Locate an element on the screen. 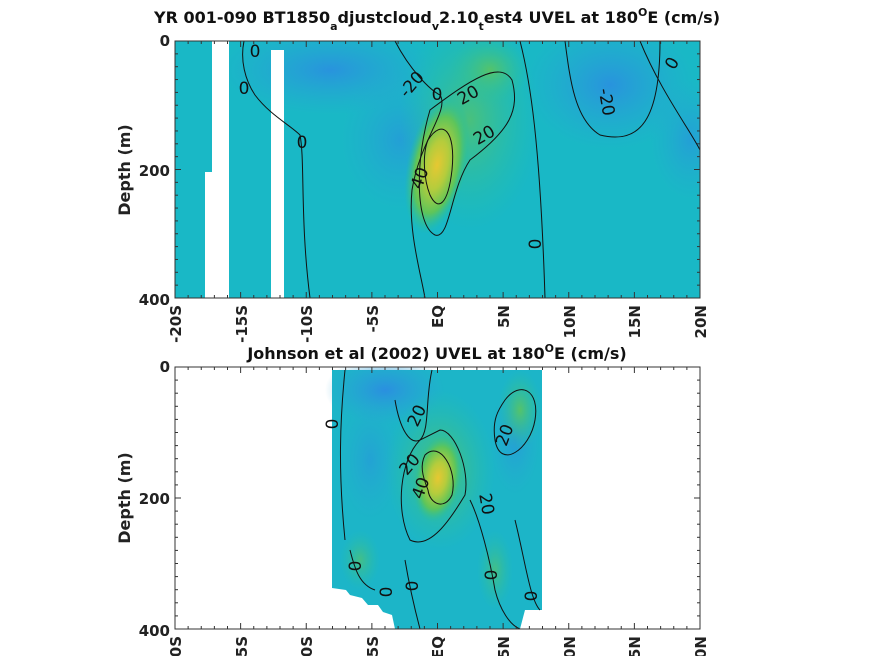 The width and height of the screenshot is (875, 656). panel1-ylabel: Depth (m) is located at coordinates (124, 170).